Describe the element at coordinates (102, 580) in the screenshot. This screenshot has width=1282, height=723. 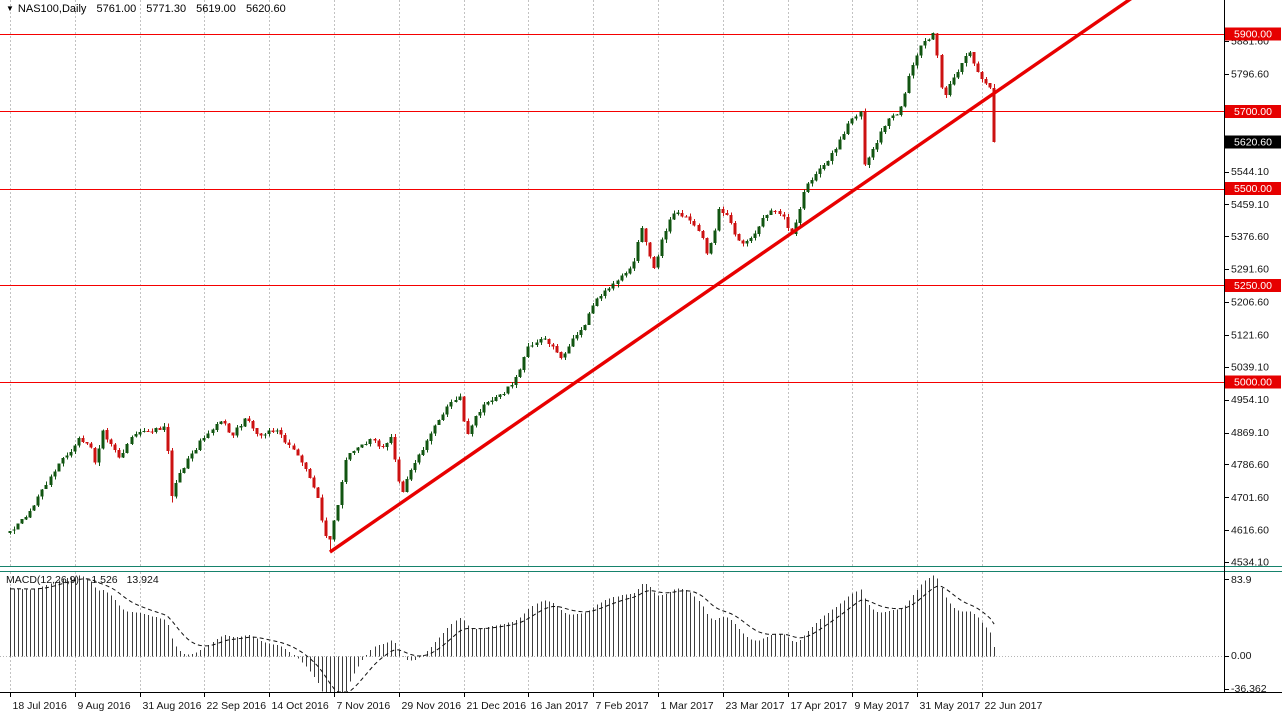
I see `macd-main-value: -1.526` at that location.